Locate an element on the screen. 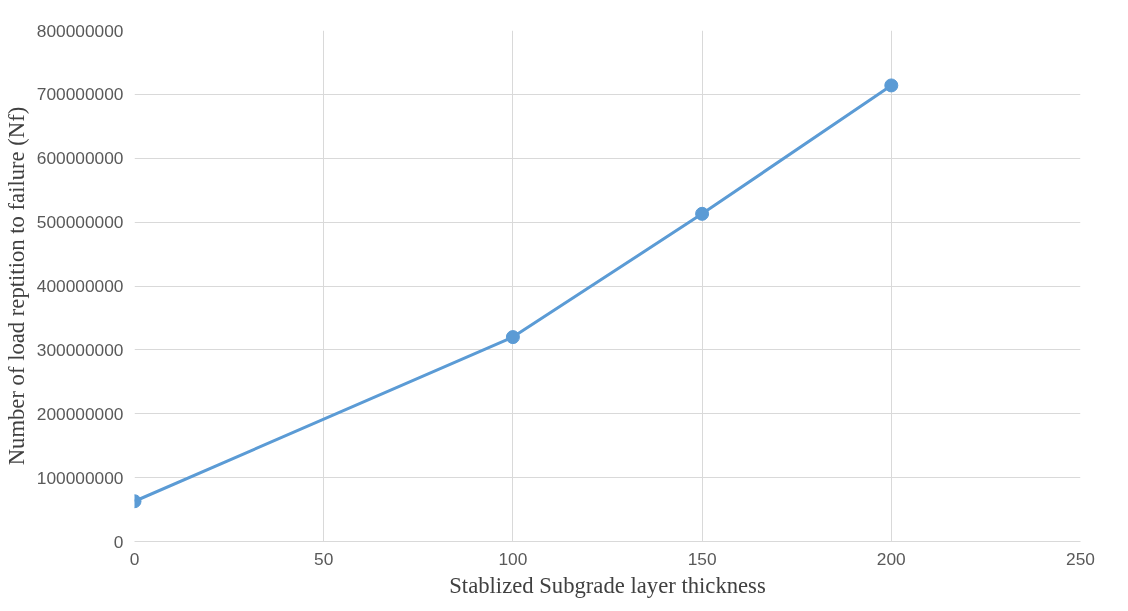 The width and height of the screenshot is (1128, 611). y-tick-label: 500000000 is located at coordinates (80, 222).